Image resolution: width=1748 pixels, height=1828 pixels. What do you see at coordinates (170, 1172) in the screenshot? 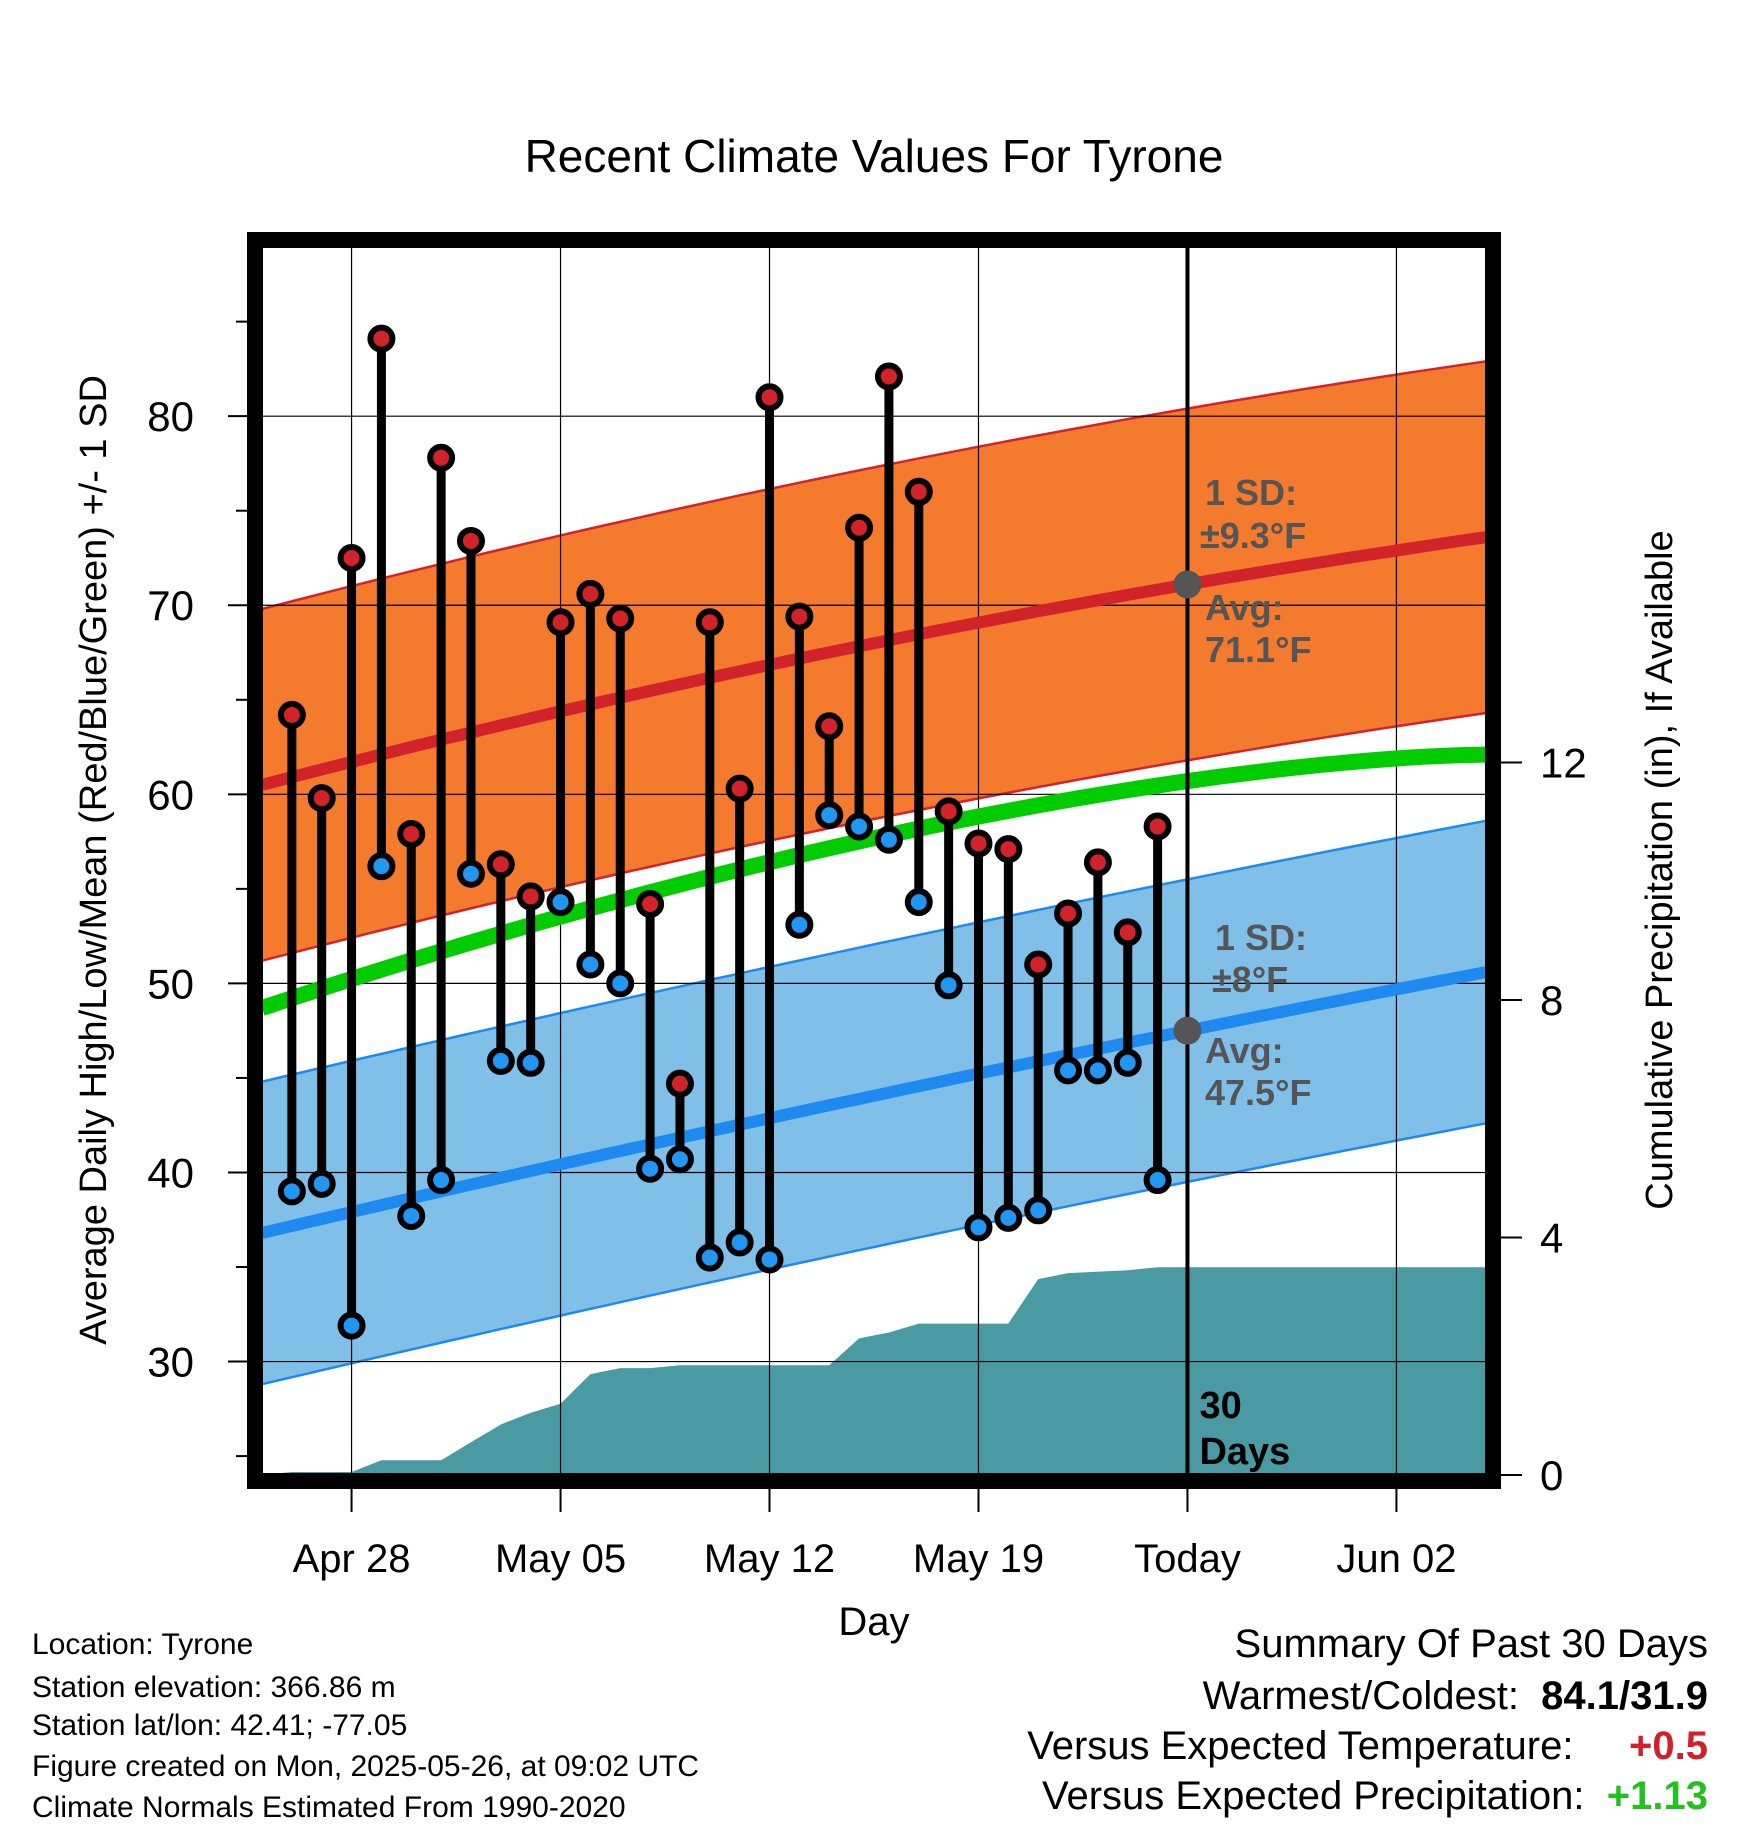
I see `y-tick-label: 40` at bounding box center [170, 1172].